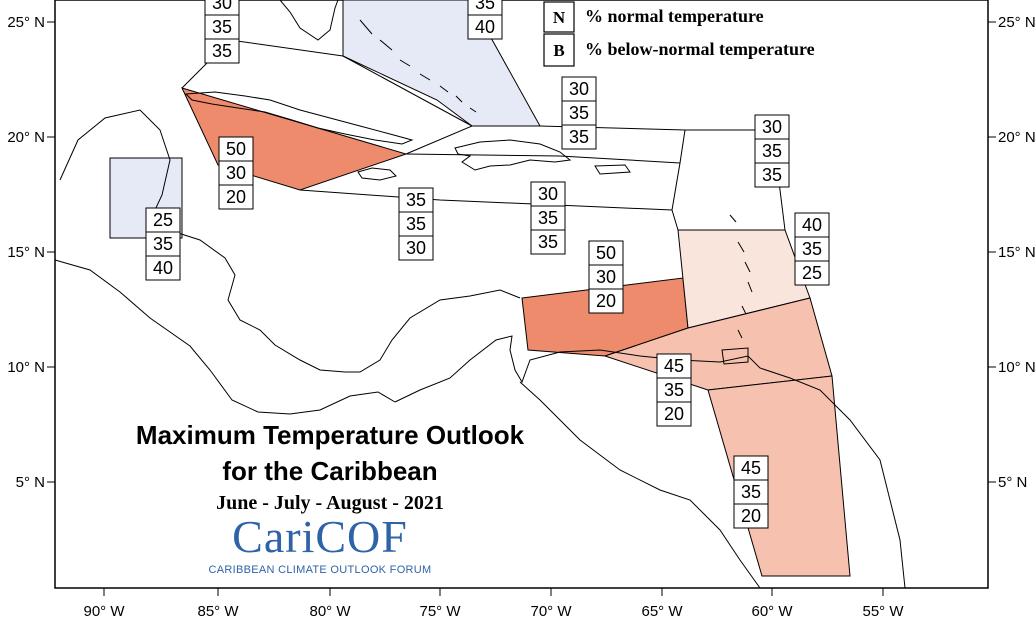 The image size is (1036, 630). Describe the element at coordinates (440, 611) in the screenshot. I see `x-tick-label: 75° W` at that location.